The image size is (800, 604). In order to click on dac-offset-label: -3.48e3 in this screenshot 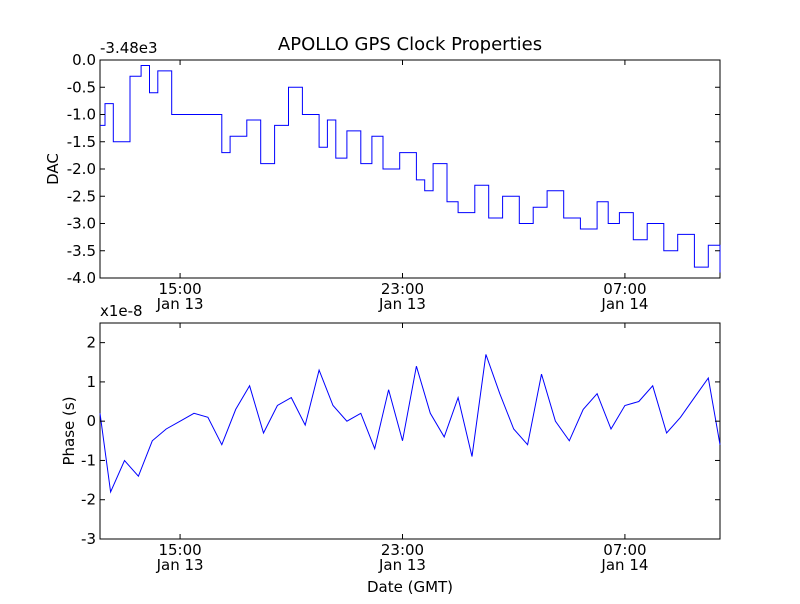, I will do `click(129, 48)`.